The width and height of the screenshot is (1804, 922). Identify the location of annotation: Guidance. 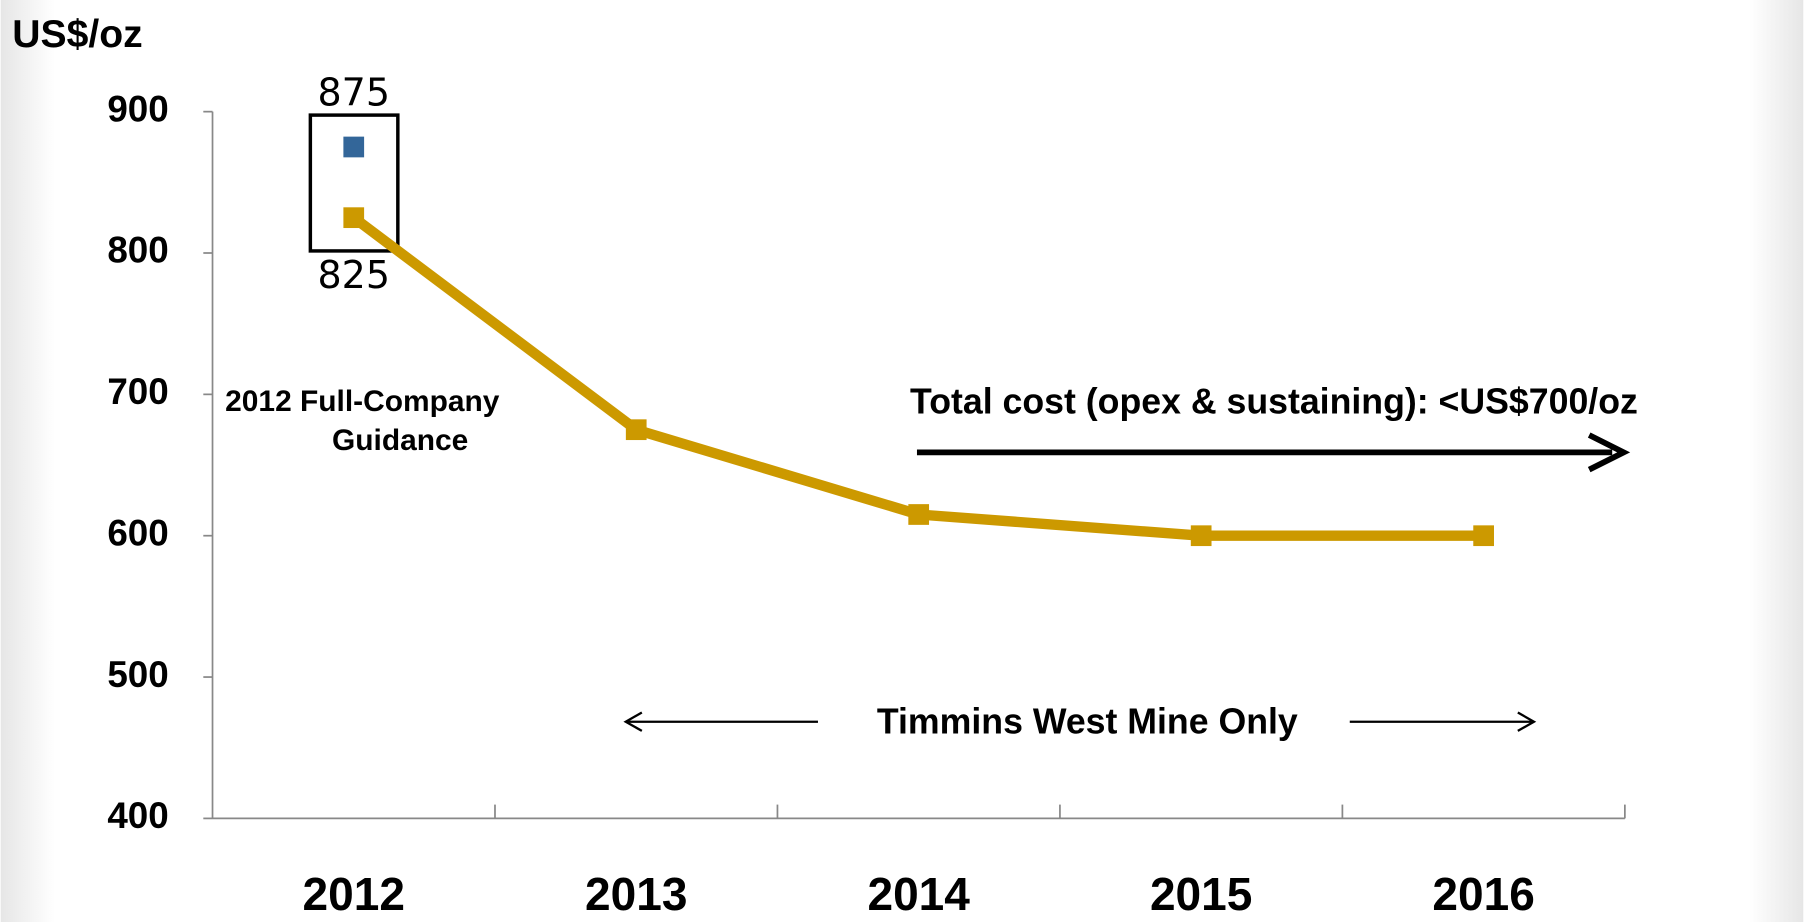
(400, 440).